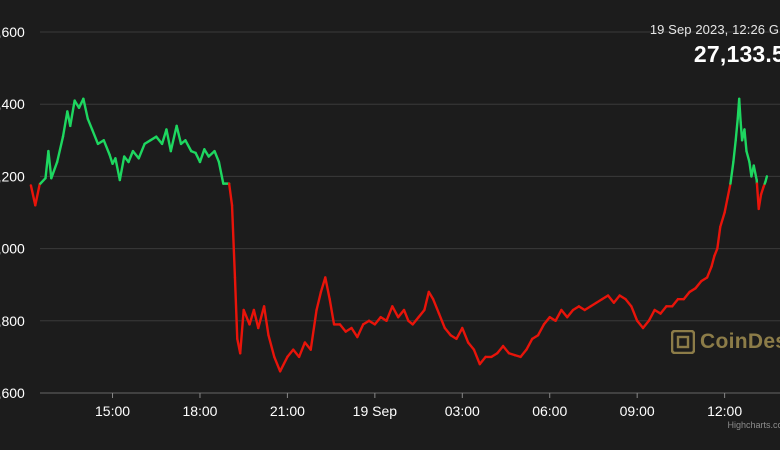  I want to click on y-tick-label: 26,600, so click(12, 393).